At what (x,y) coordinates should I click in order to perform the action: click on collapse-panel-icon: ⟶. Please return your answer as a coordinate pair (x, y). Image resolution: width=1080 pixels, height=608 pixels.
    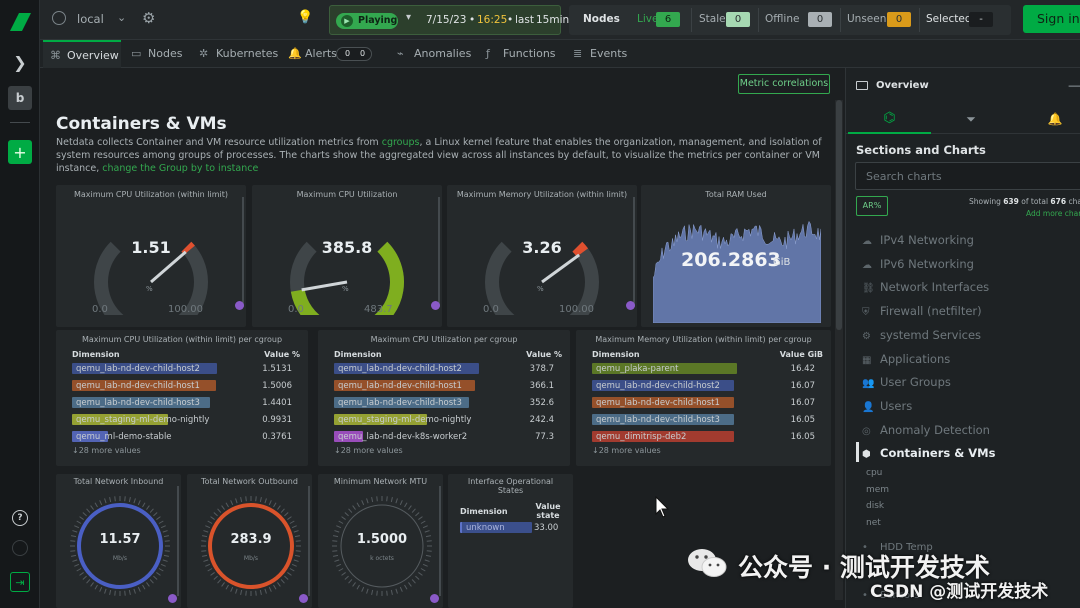
    Looking at the image, I should click on (1074, 86).